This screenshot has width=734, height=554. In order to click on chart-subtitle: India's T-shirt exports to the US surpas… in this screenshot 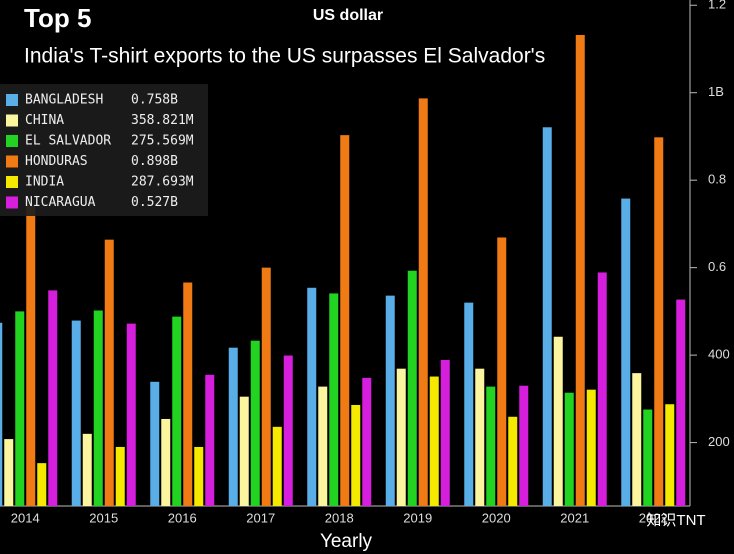, I will do `click(284, 56)`.